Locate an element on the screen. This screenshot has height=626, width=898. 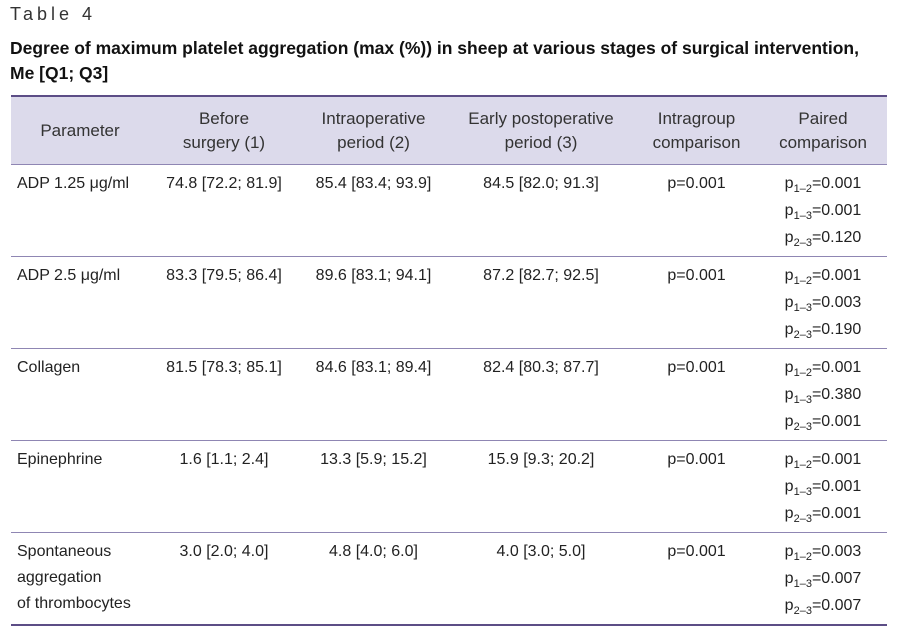
header-before-line: Before is located at coordinates (224, 118).